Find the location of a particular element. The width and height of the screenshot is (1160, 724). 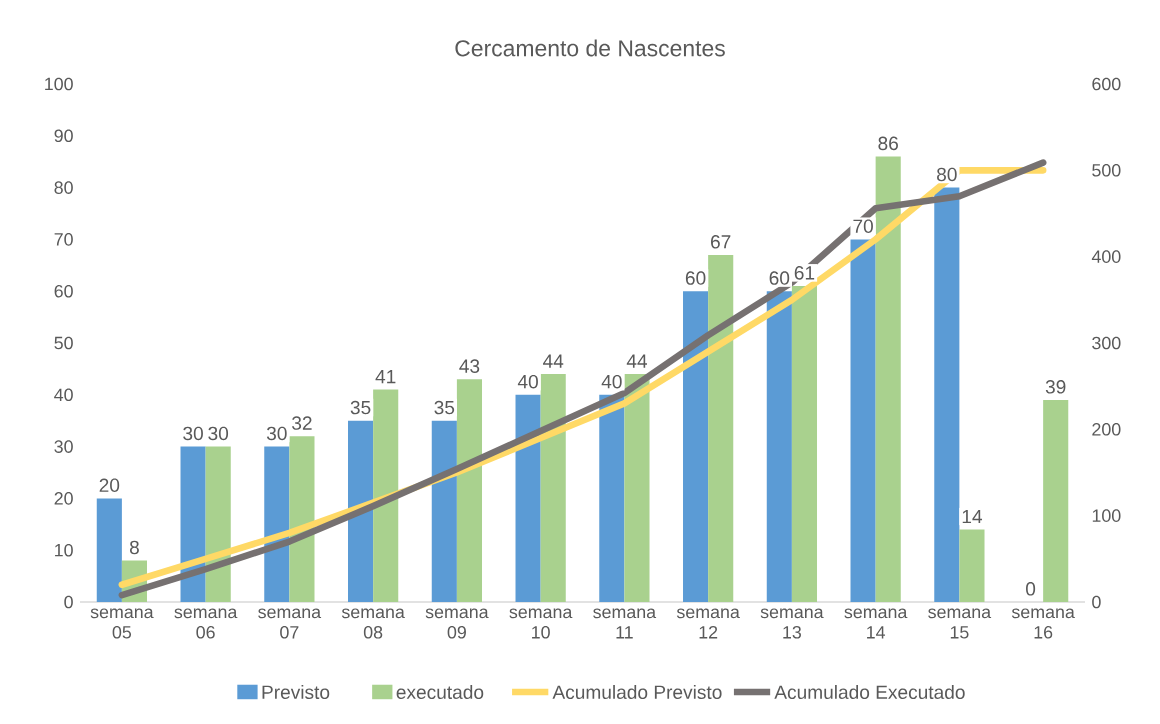

y2-tick-label: 400 is located at coordinates (1106, 256).